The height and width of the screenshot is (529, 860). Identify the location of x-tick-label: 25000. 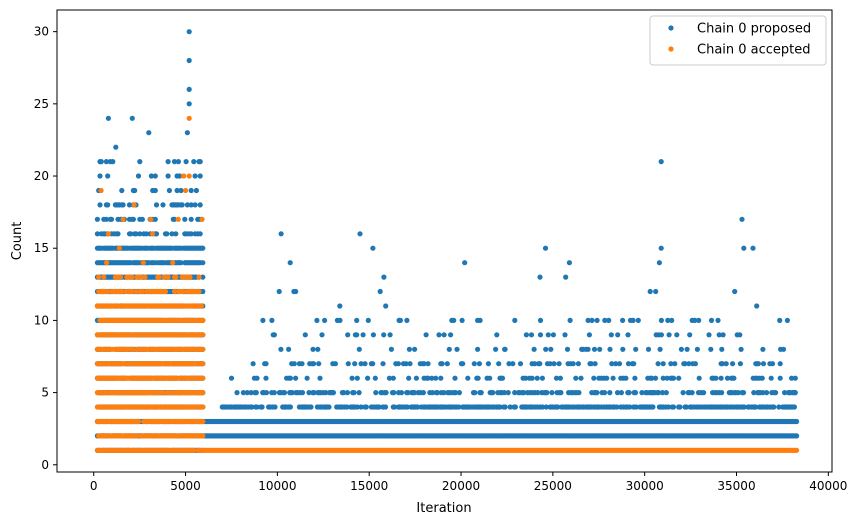
(553, 486).